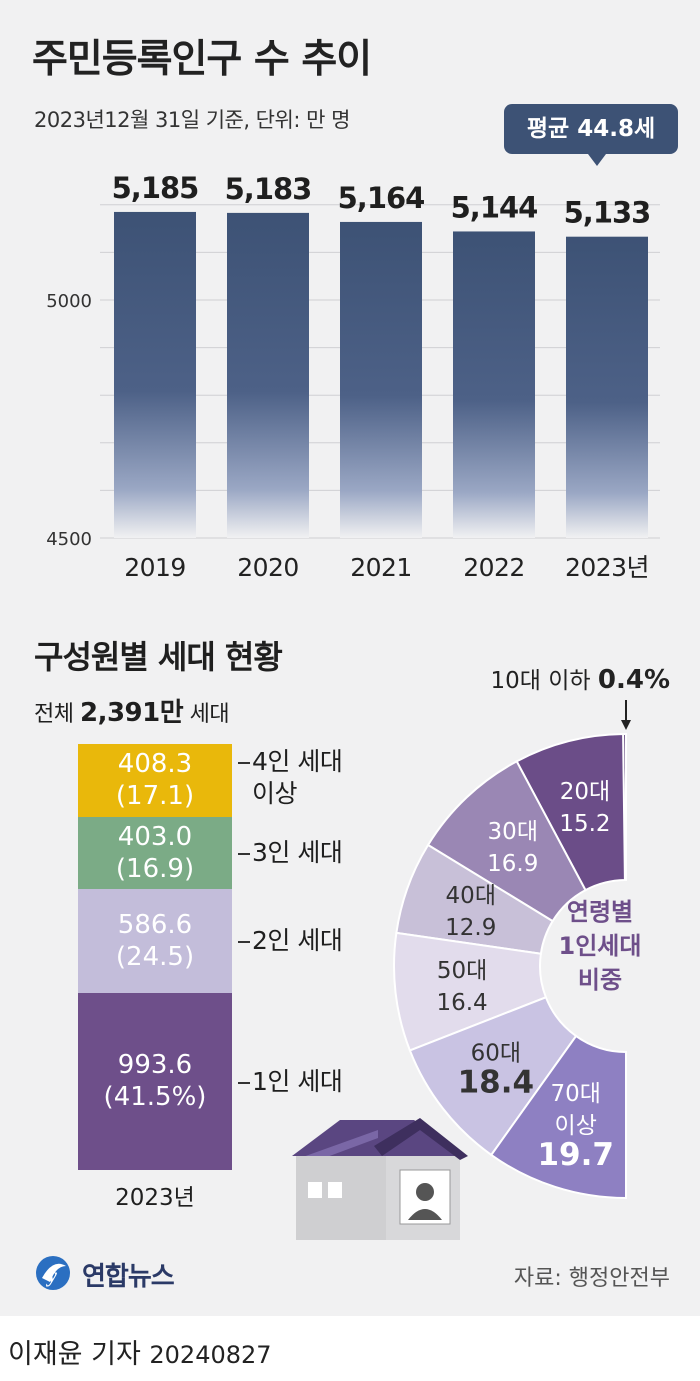 This screenshot has height=1381, width=700. I want to click on donut-slice-label: 70대 이상 19.7, so click(575, 1127).